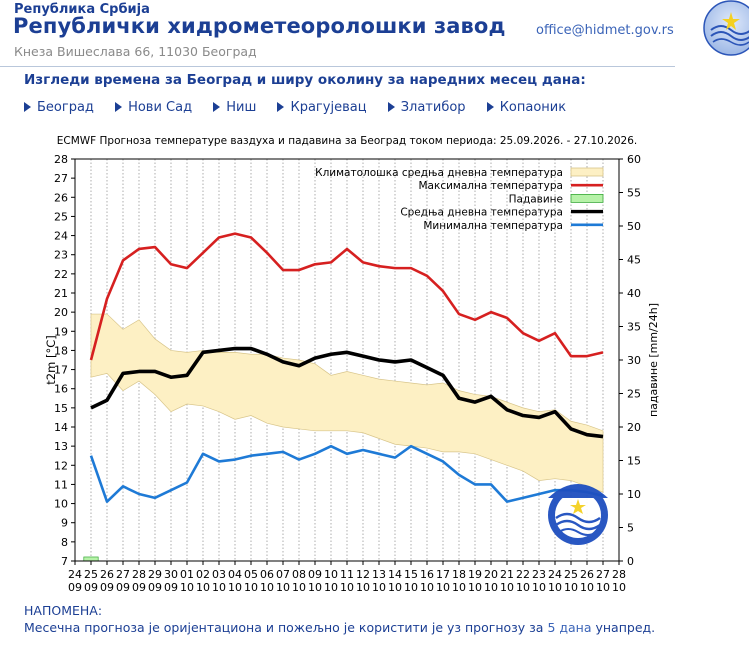  I want to click on y2-tick-label: 30, so click(634, 360).